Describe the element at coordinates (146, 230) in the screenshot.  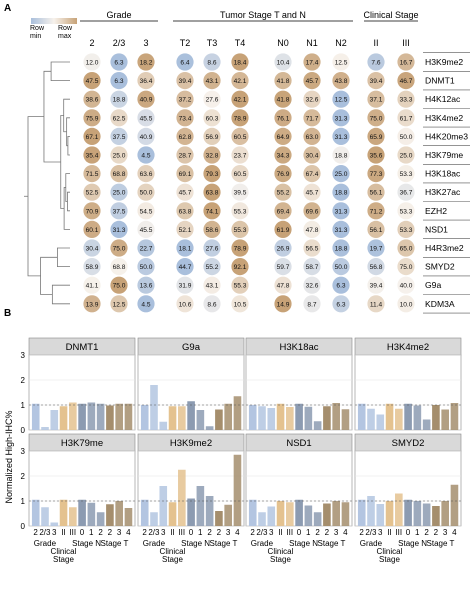
I see `cell-value-label: 45.5` at that location.